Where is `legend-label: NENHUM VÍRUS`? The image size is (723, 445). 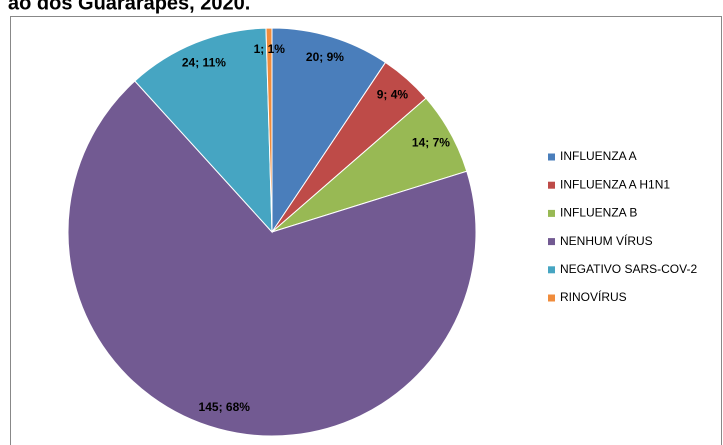
legend-label: NENHUM VÍRUS is located at coordinates (606, 240).